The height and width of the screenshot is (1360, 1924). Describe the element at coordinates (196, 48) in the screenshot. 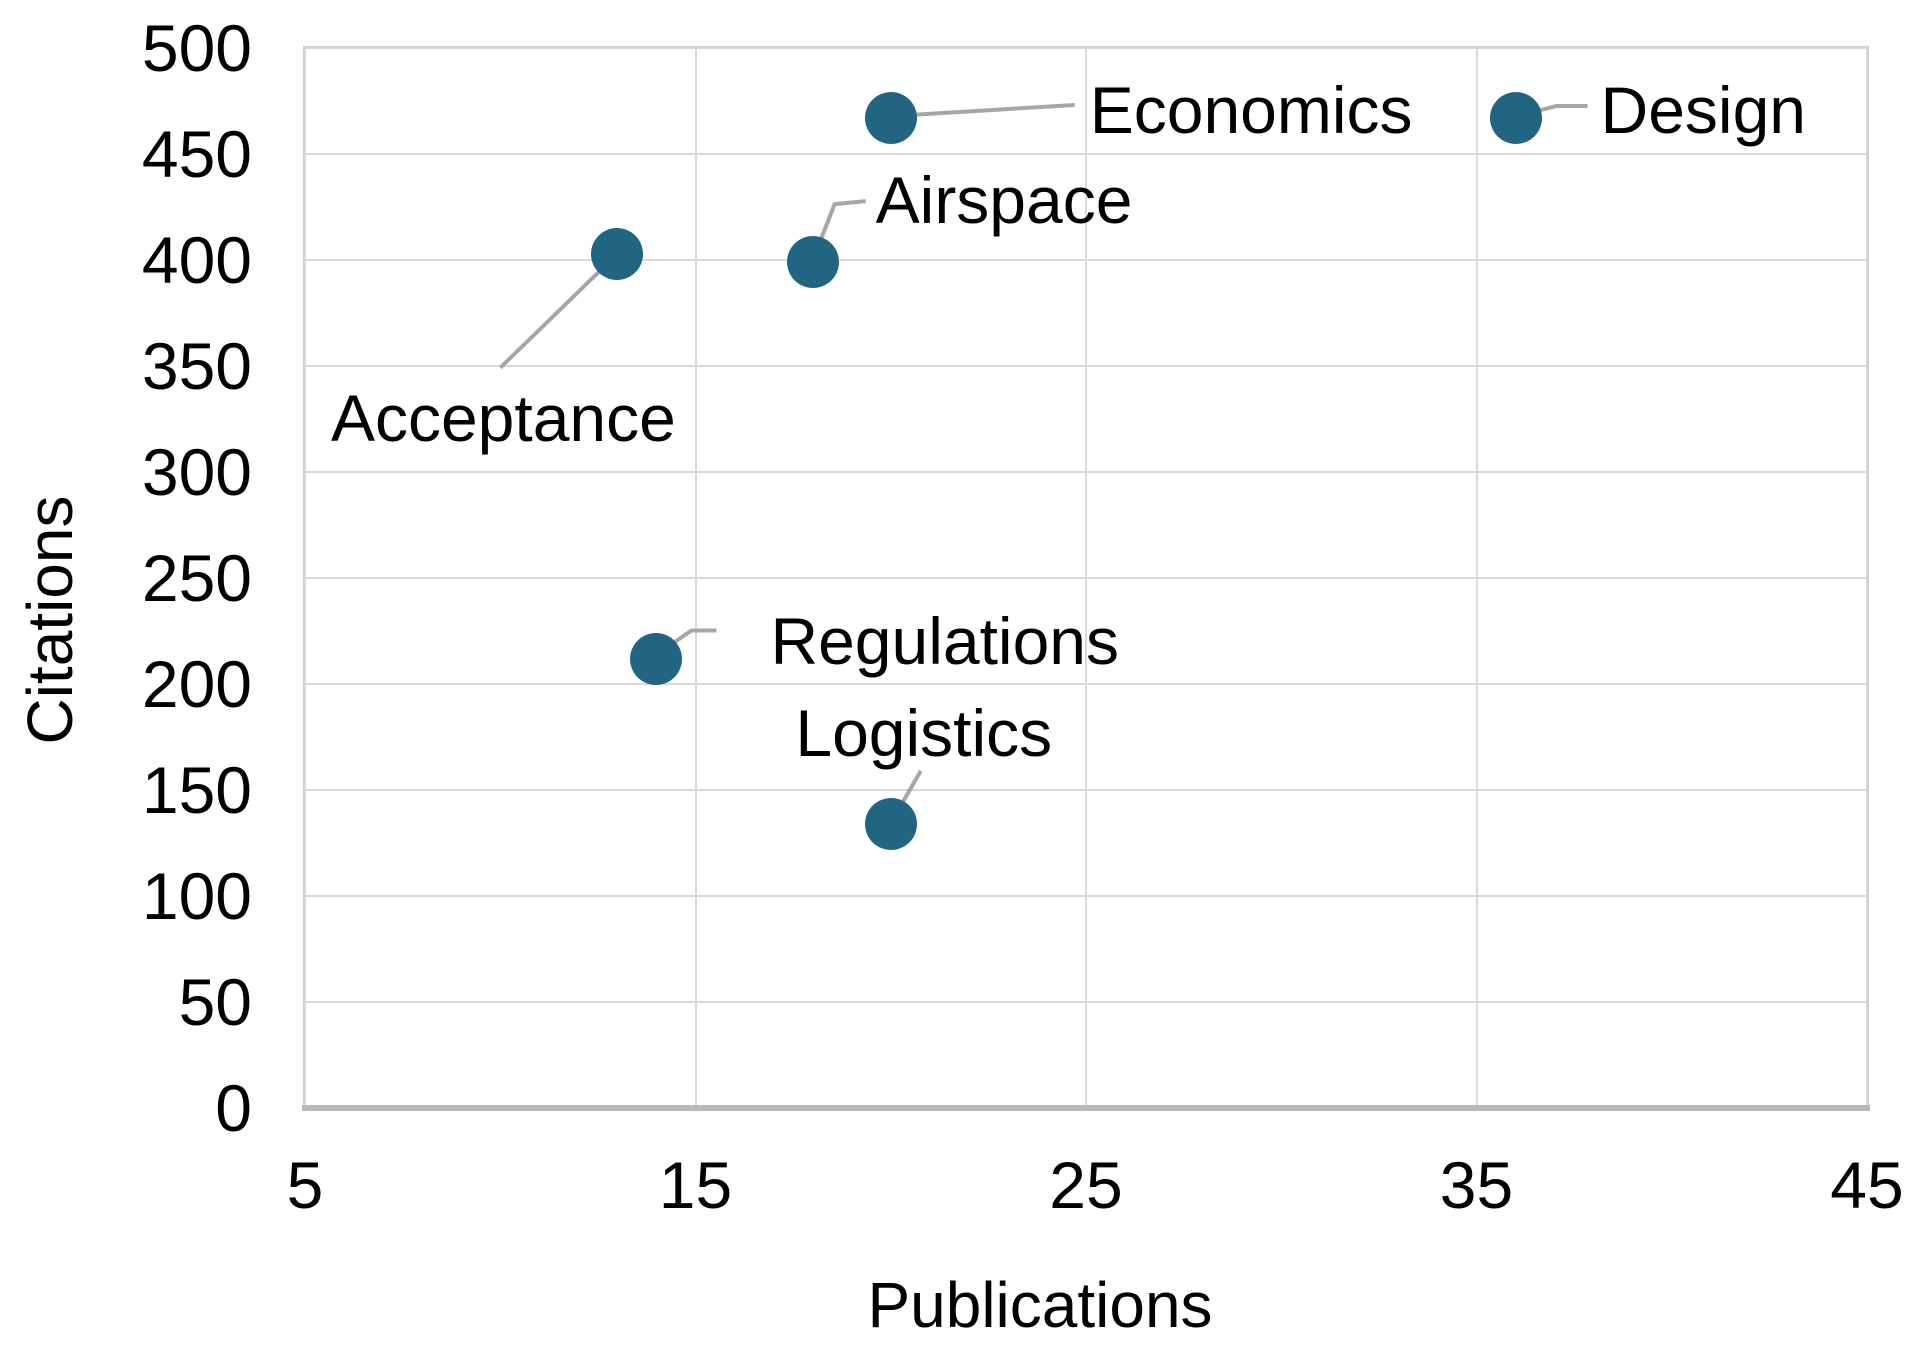

I see `y-tick-label: 500` at that location.